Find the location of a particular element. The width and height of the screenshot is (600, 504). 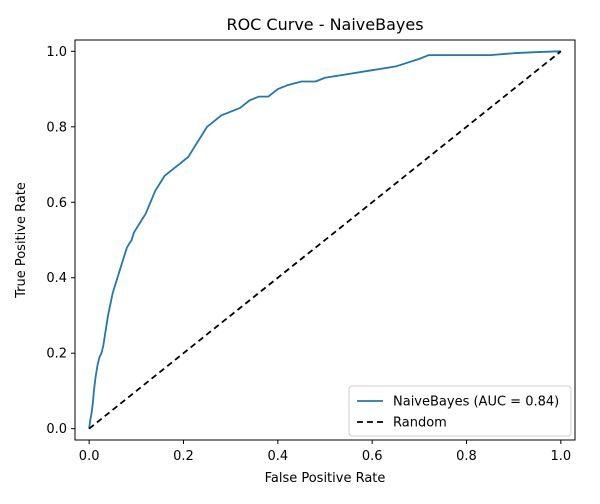

y-tick-label: 0.8 is located at coordinates (56, 127).